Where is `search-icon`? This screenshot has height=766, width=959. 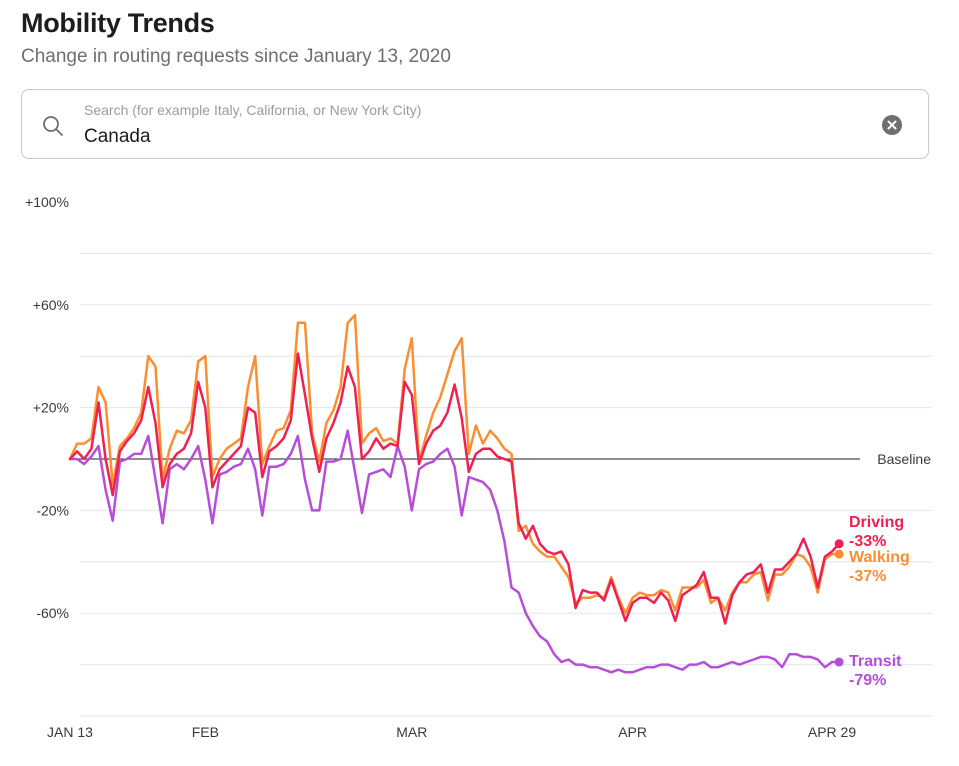
search-icon is located at coordinates (53, 126).